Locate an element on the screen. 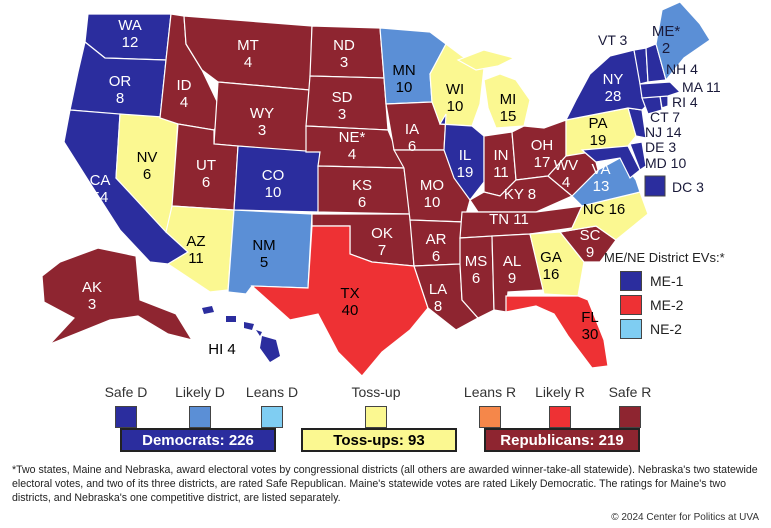 The image size is (771, 528). state-md is located at coordinates (610, 162).